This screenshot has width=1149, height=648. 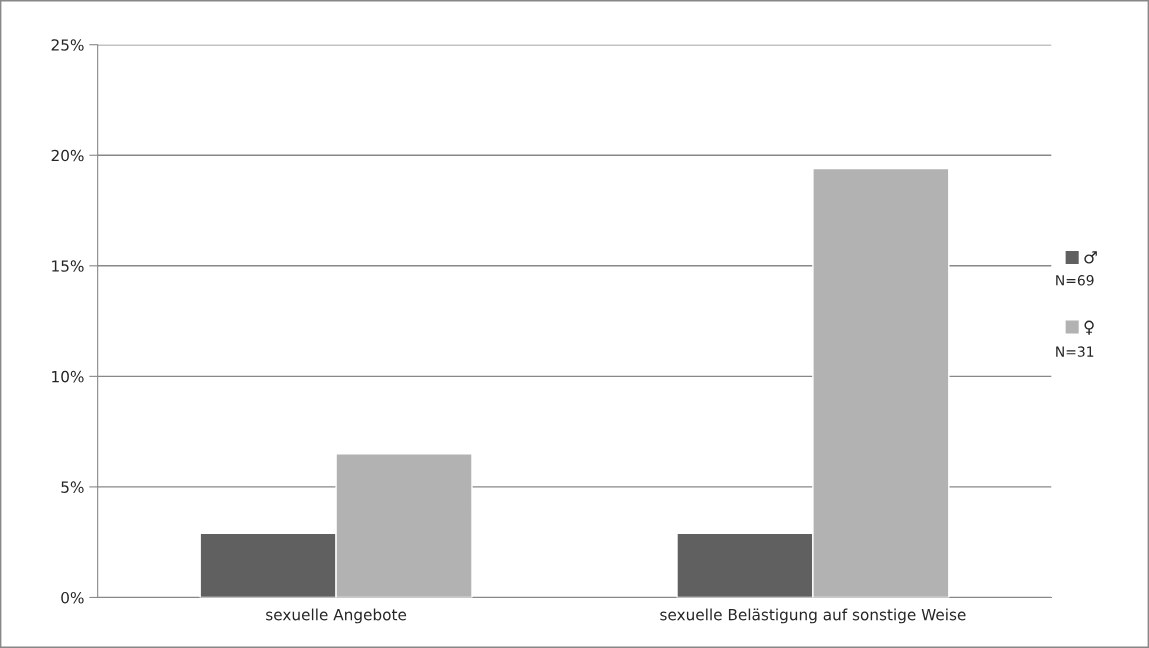 I want to click on y-tick-label: 5%, so click(x=72, y=487).